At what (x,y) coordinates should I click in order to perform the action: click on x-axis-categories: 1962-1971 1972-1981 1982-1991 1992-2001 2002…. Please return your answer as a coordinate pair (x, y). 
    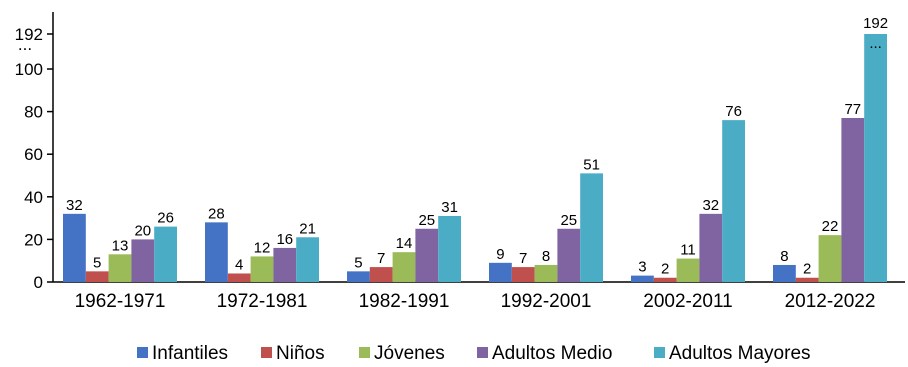
    Looking at the image, I should click on (475, 301).